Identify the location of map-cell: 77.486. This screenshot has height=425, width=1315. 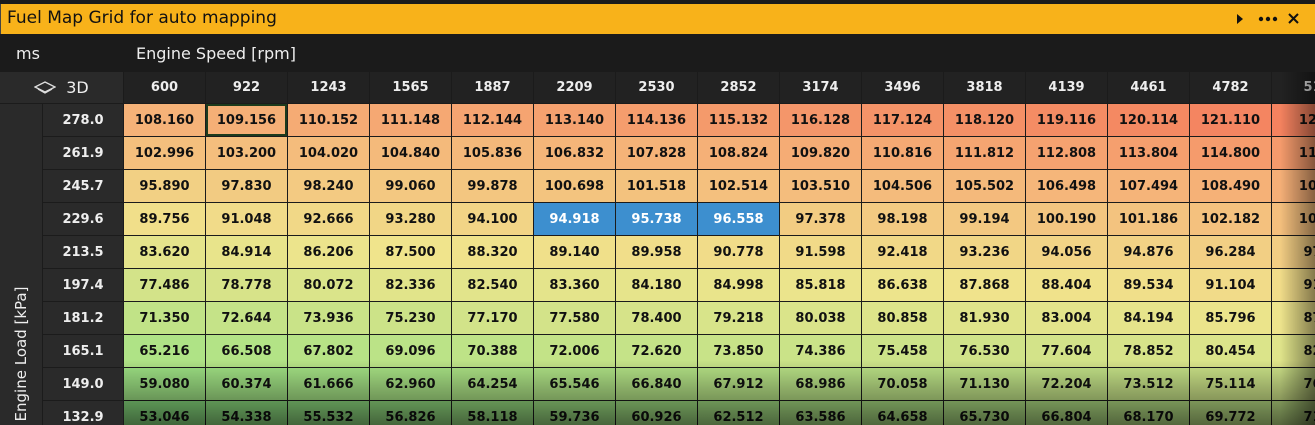
(164, 285).